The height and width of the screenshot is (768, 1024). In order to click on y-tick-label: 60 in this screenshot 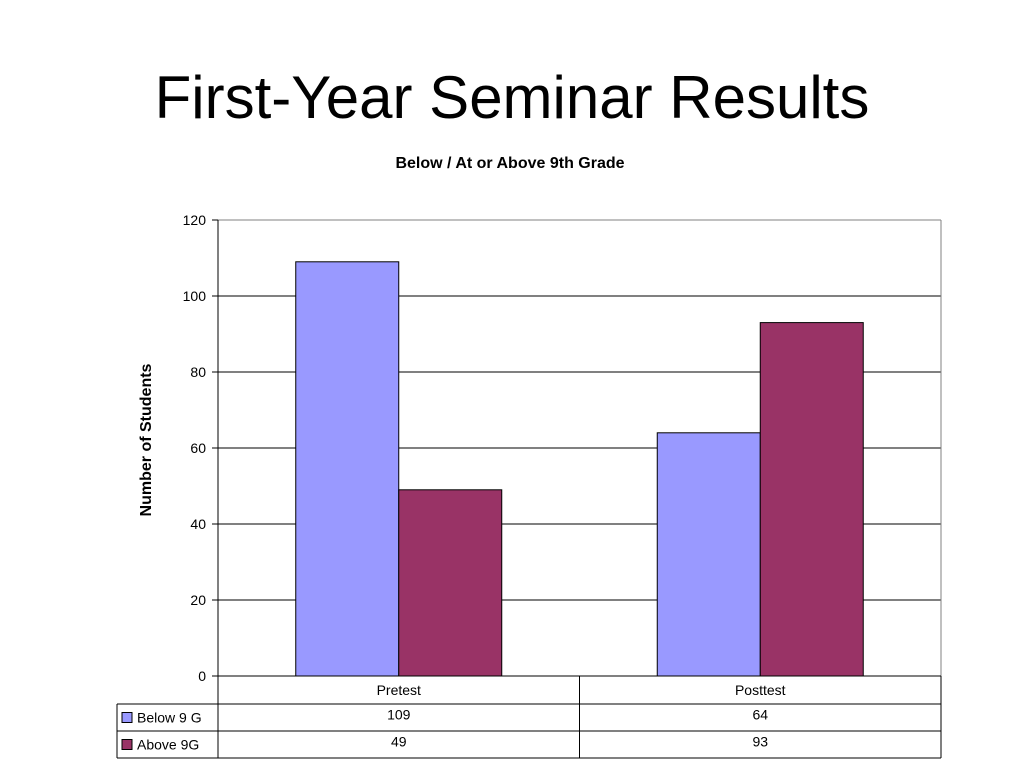, I will do `click(198, 448)`.